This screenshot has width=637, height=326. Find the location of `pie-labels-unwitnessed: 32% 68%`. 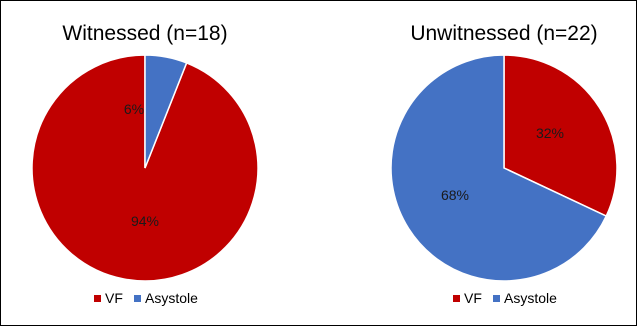

pie-labels-unwitnessed: 32% 68% is located at coordinates (502, 164).